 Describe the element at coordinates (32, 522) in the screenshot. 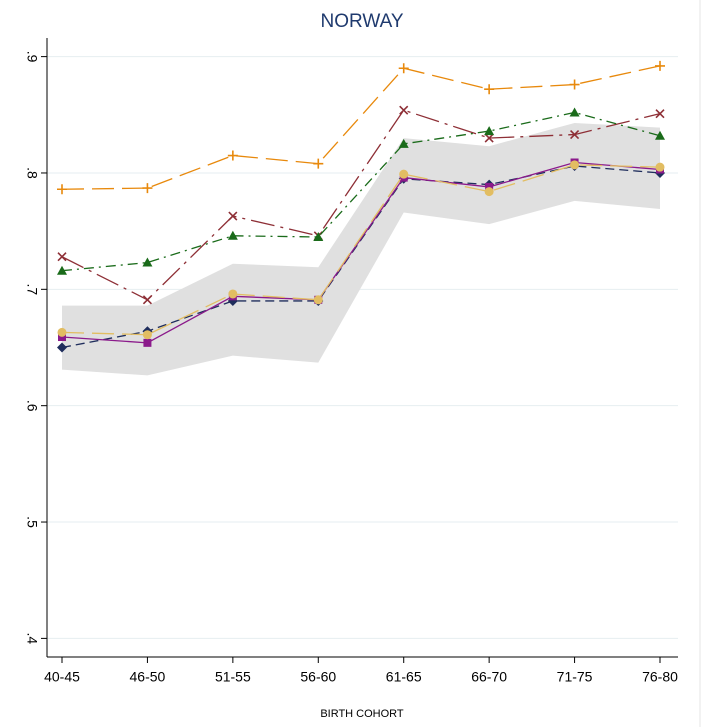

I see `y-tick-label: .5` at that location.